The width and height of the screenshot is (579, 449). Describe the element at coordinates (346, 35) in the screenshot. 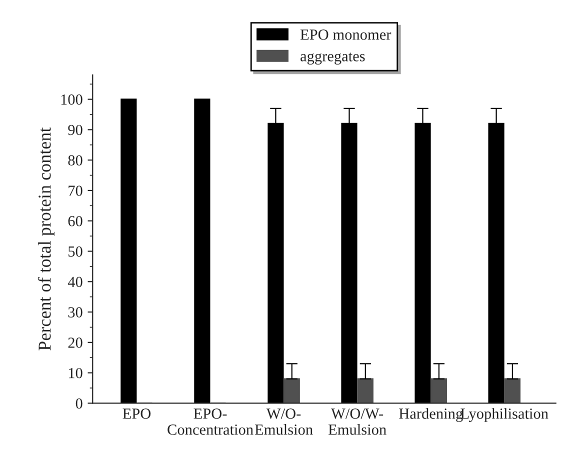

I see `legend-label: EPO monomer` at that location.